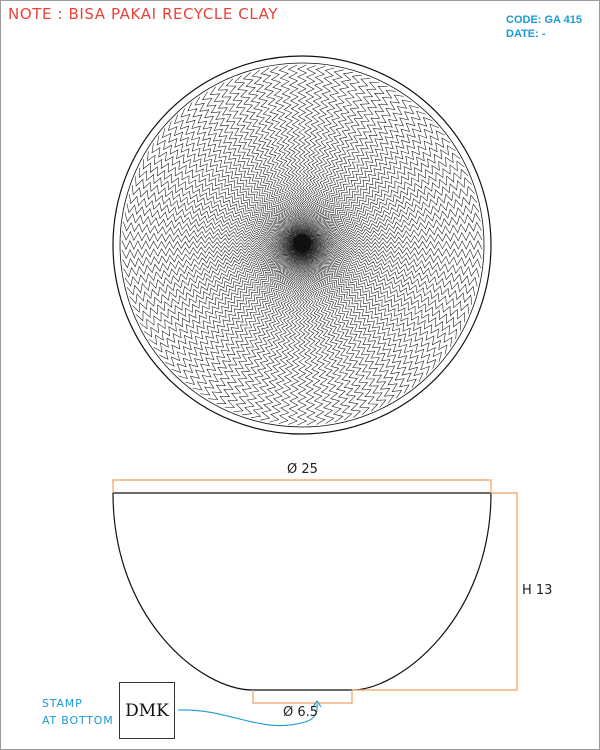 Image resolution: width=600 pixels, height=750 pixels. I want to click on note-text: NOTE : BISA PAKAI RECYCLE CLAY, so click(143, 14).